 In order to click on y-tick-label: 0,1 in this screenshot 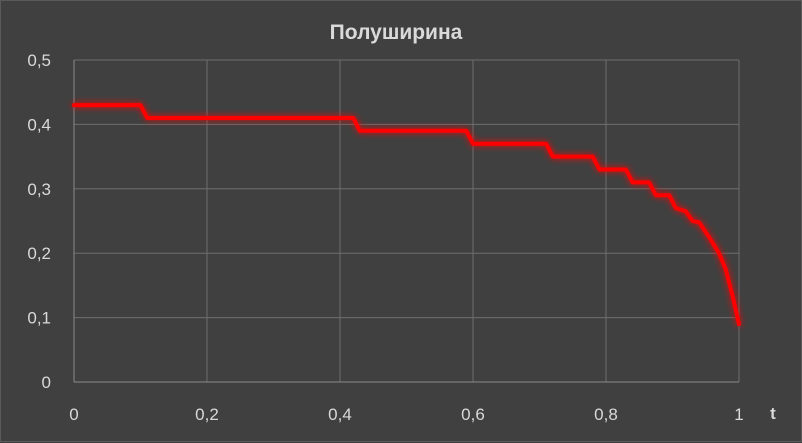, I will do `click(39, 318)`.